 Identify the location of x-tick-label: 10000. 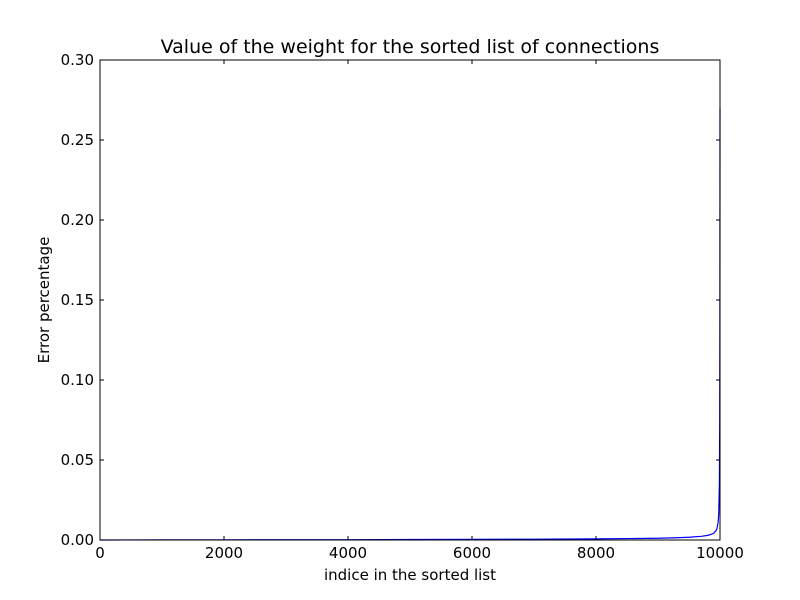
(720, 553).